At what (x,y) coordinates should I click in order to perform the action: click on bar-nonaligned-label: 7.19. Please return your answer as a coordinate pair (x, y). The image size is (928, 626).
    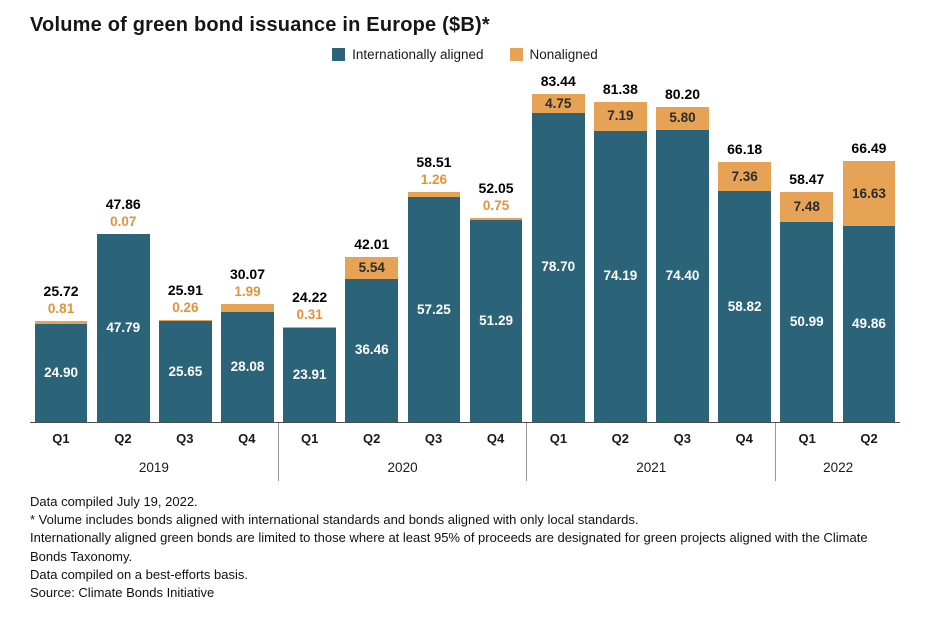
    Looking at the image, I should click on (620, 116).